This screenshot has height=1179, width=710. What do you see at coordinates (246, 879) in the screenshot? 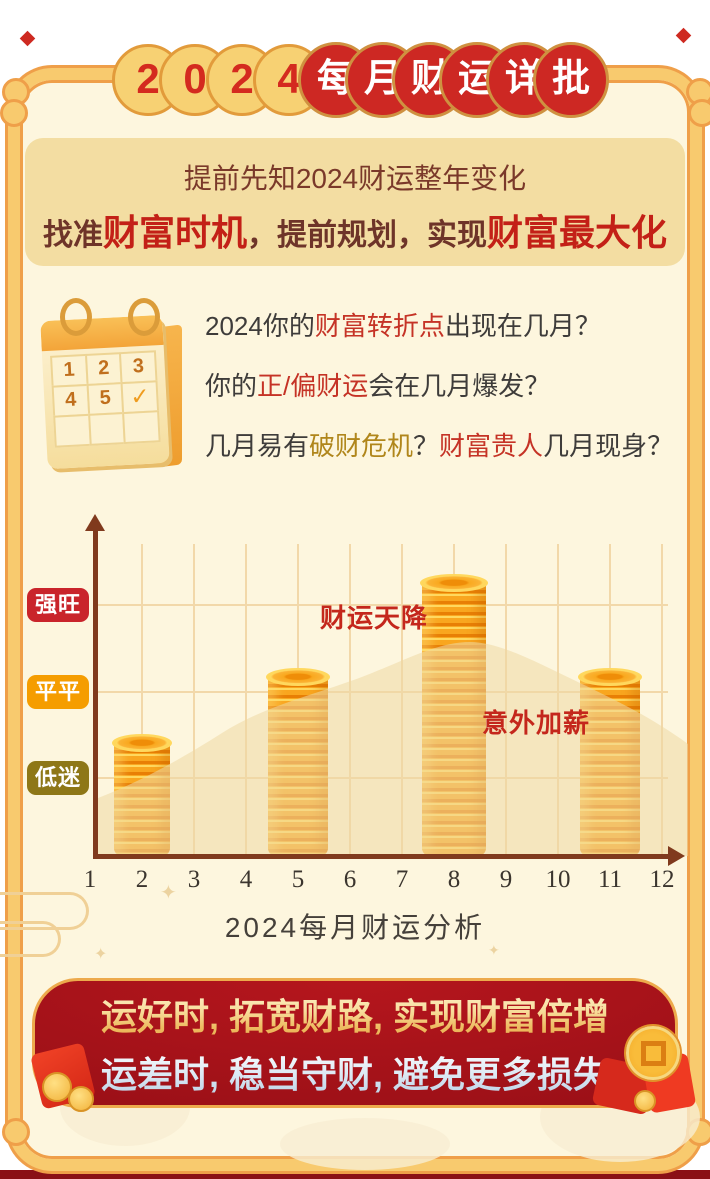
I see `x-tick-label: 4` at bounding box center [246, 879].